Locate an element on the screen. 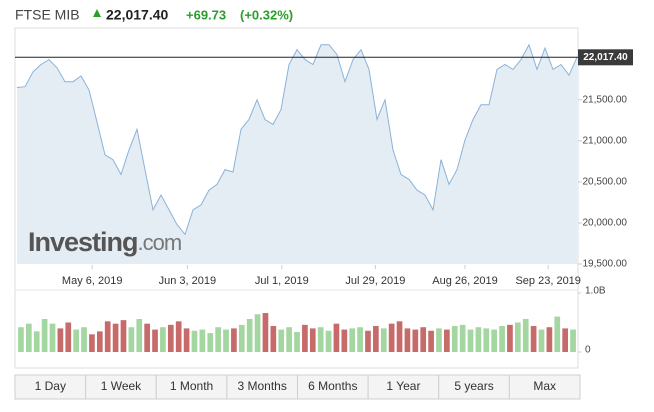 Image resolution: width=654 pixels, height=412 pixels. y-tick-label: 21,500.00 is located at coordinates (605, 99).